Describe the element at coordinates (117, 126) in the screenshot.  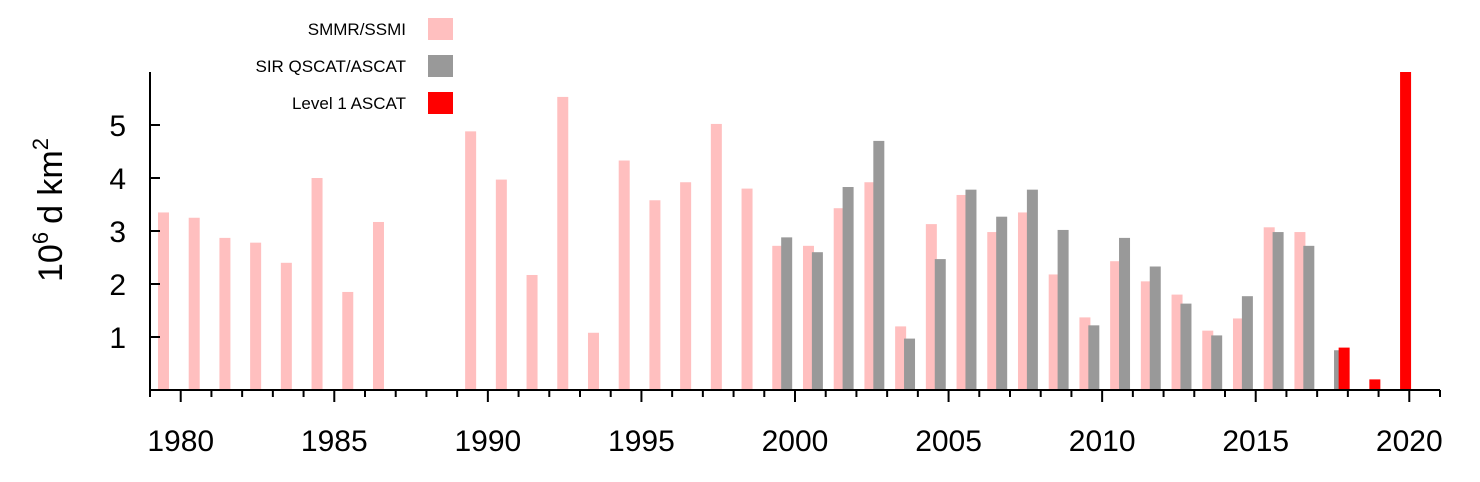
I see `y-tick-label: 5` at that location.